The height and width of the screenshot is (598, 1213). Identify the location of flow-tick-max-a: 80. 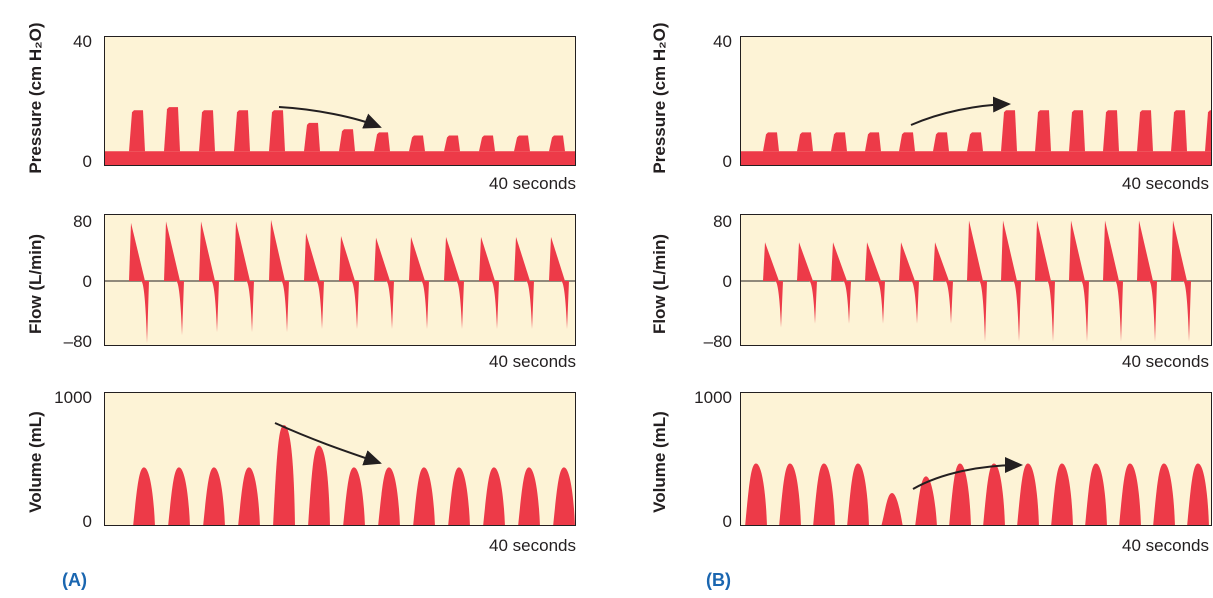
(82, 221).